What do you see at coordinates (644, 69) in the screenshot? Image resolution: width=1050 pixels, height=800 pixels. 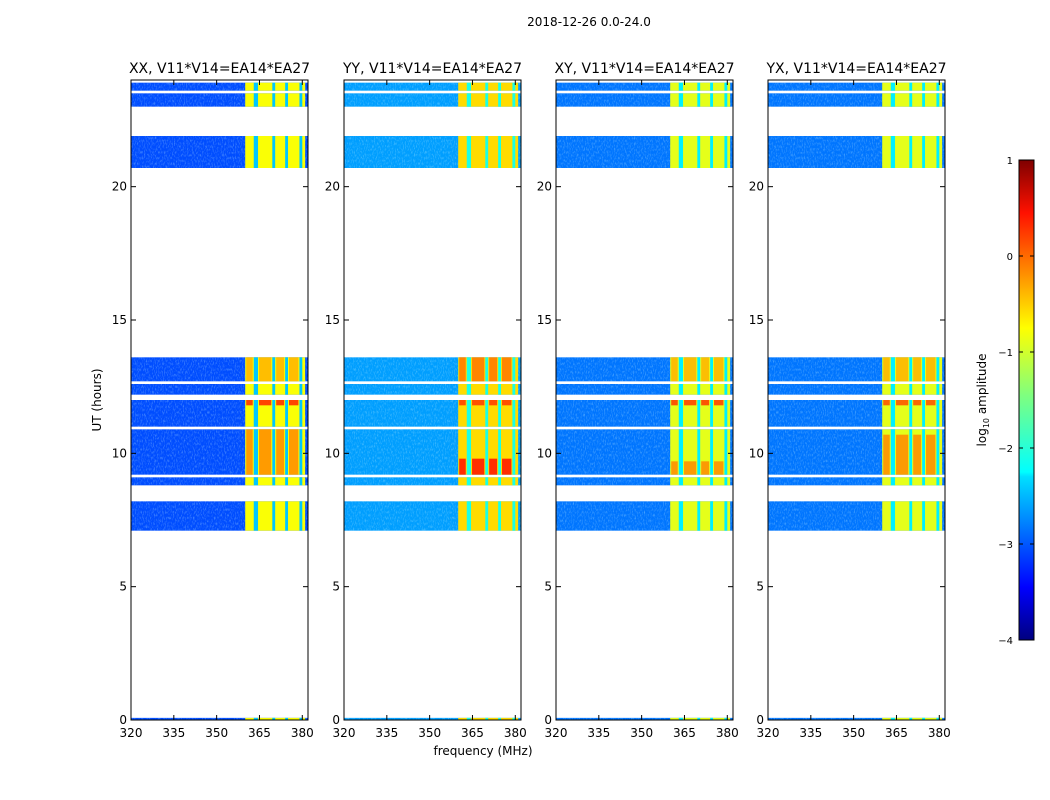 I see `panel-title: XY, V11*V14=EA14*EA27` at bounding box center [644, 69].